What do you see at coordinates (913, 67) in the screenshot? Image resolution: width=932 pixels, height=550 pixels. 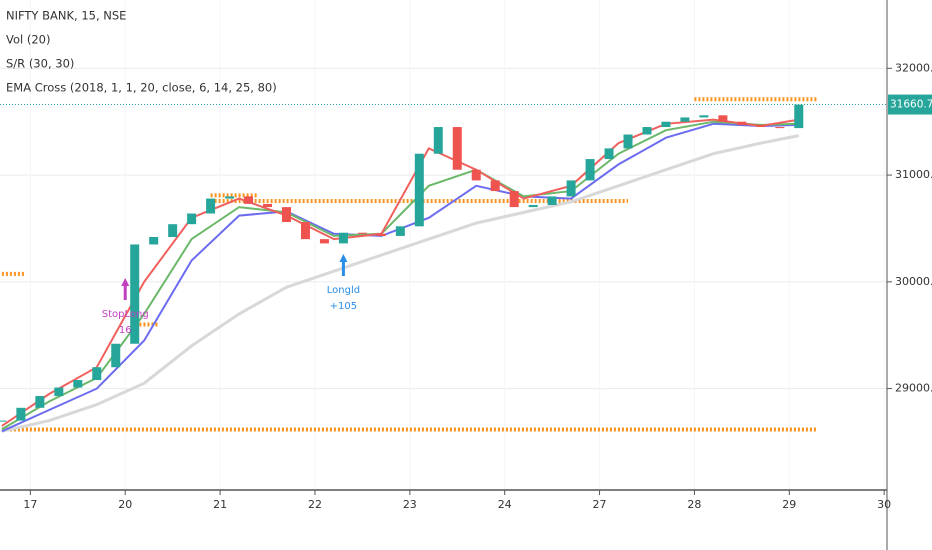 I see `y-tick-label: 32000.00` at bounding box center [913, 67].